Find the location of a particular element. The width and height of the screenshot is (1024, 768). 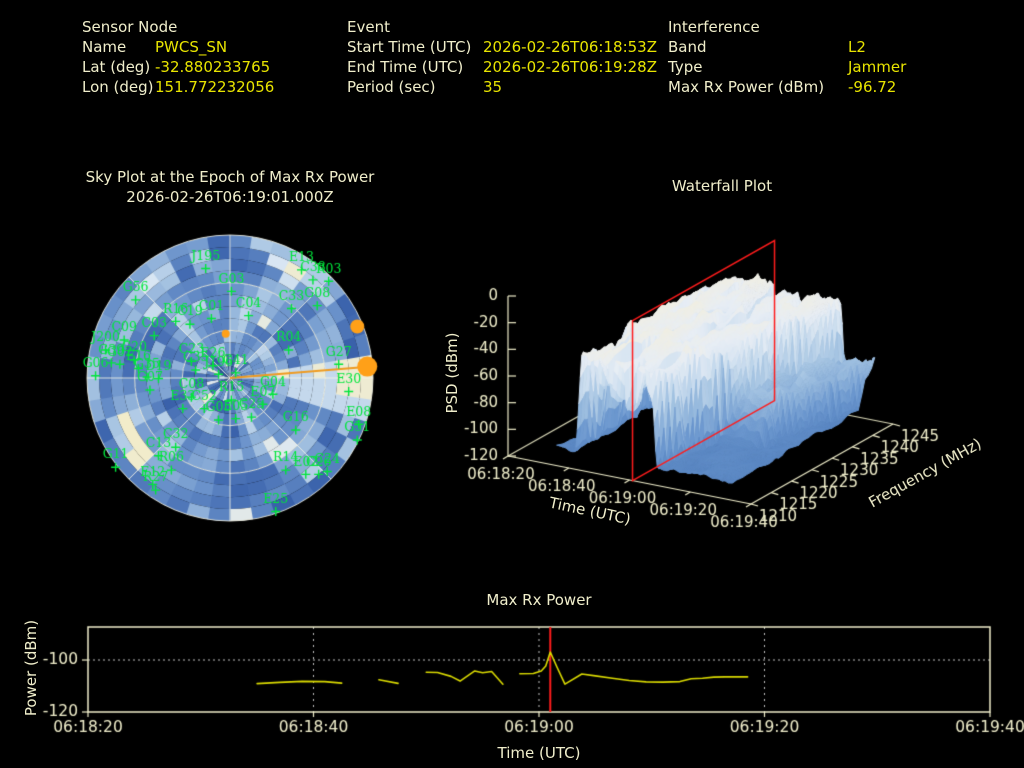

sensor-lon-row: Lon (deg) 151.772232056 is located at coordinates (212, 88).